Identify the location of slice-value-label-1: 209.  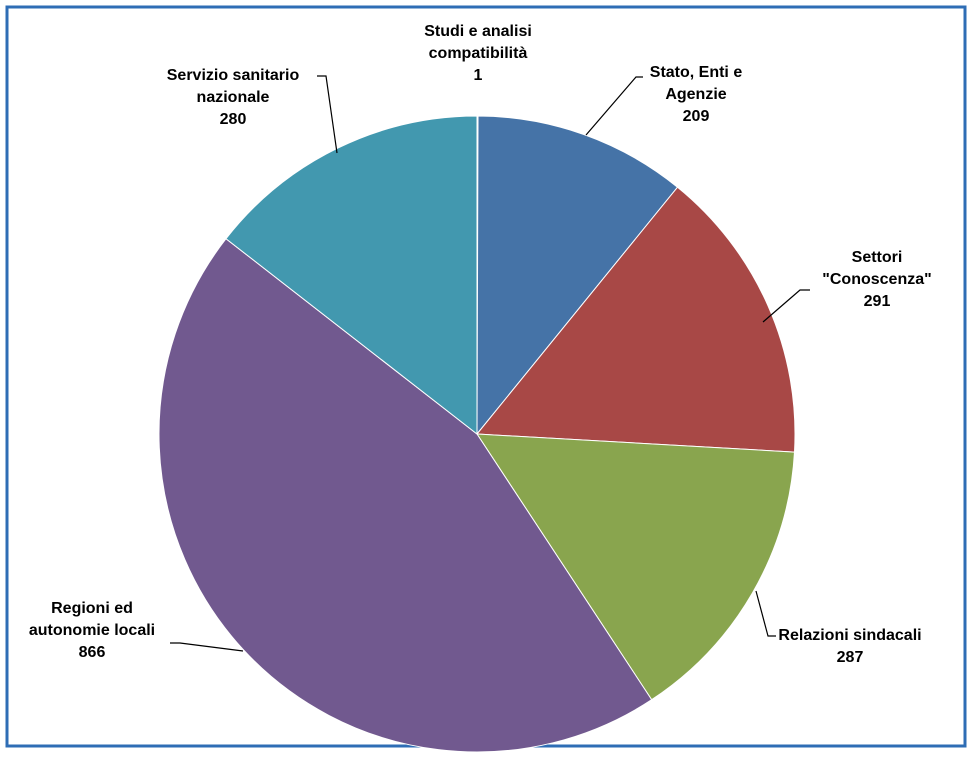
(696, 116).